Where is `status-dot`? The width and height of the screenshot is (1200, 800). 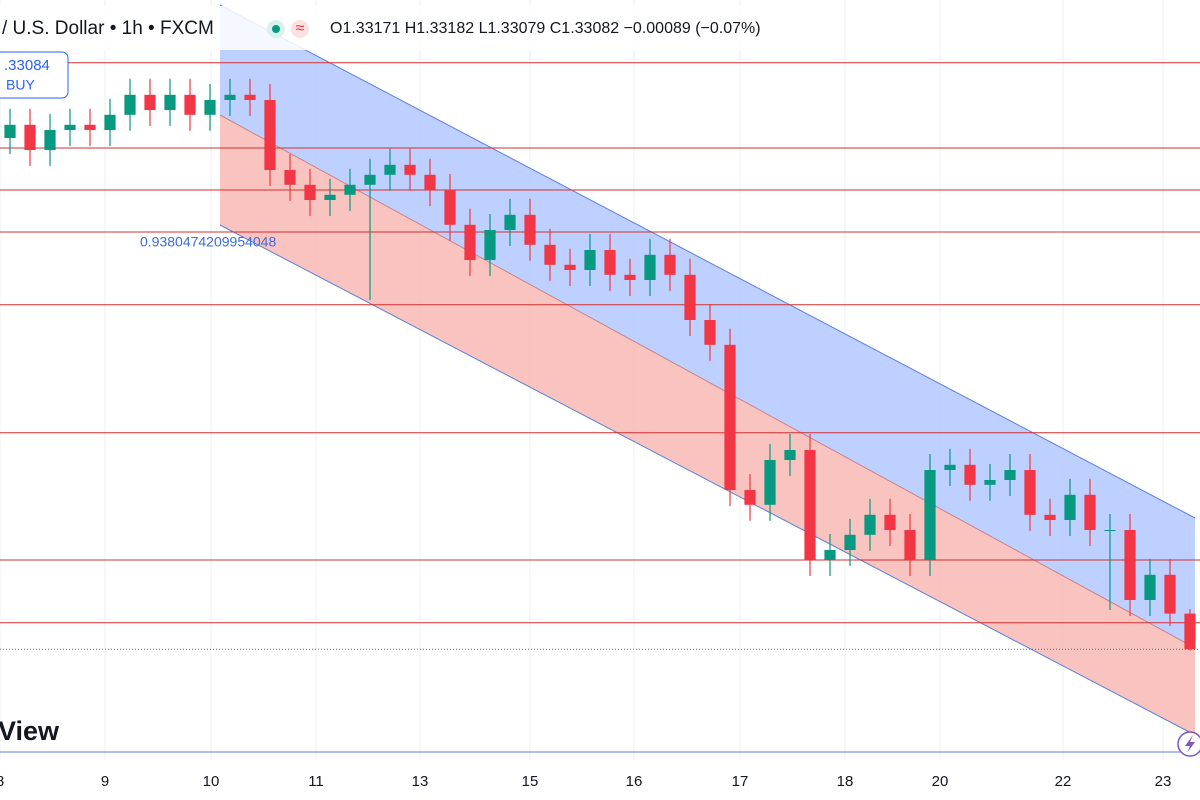
status-dot is located at coordinates (276, 29).